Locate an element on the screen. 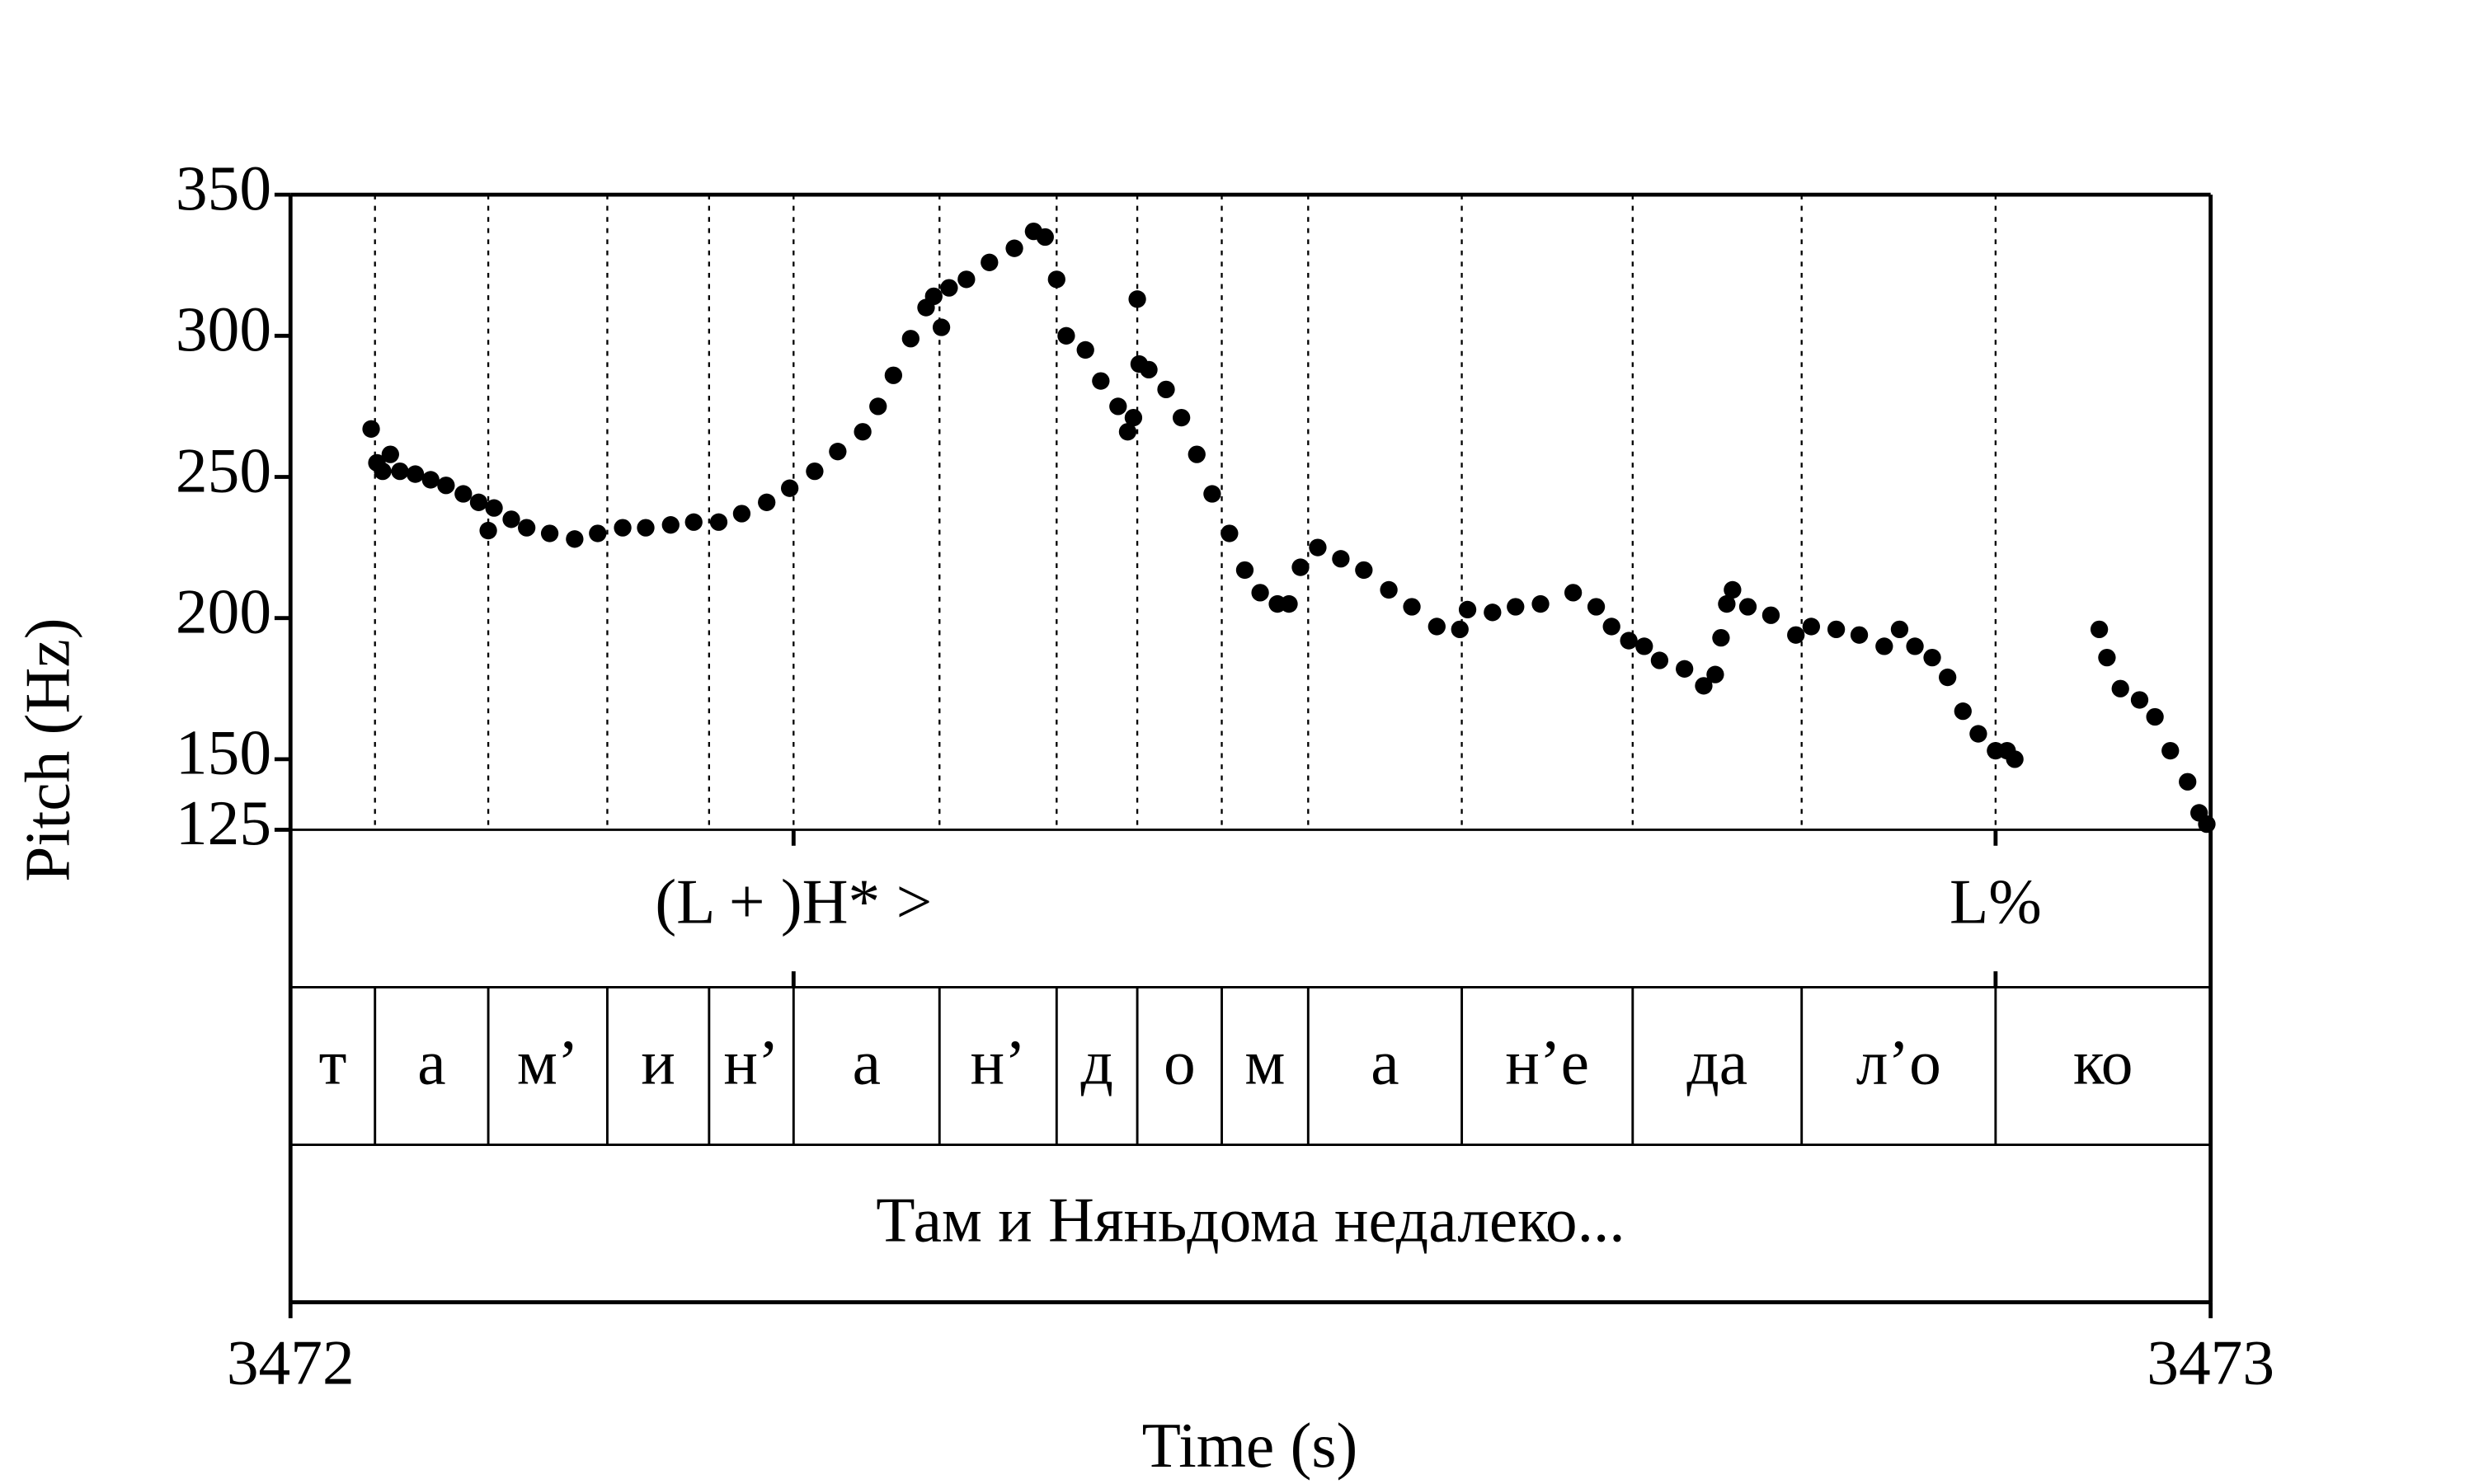  segment-label: ко is located at coordinates (2103, 1062).